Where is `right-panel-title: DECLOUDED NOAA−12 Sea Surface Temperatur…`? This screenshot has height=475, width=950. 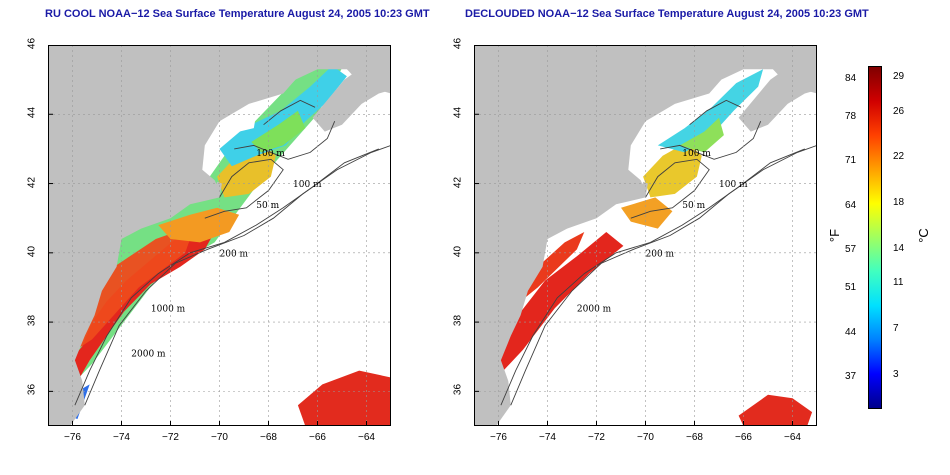 right-panel-title: DECLOUDED NOAA−12 Sea Surface Temperatur… is located at coordinates (667, 14).